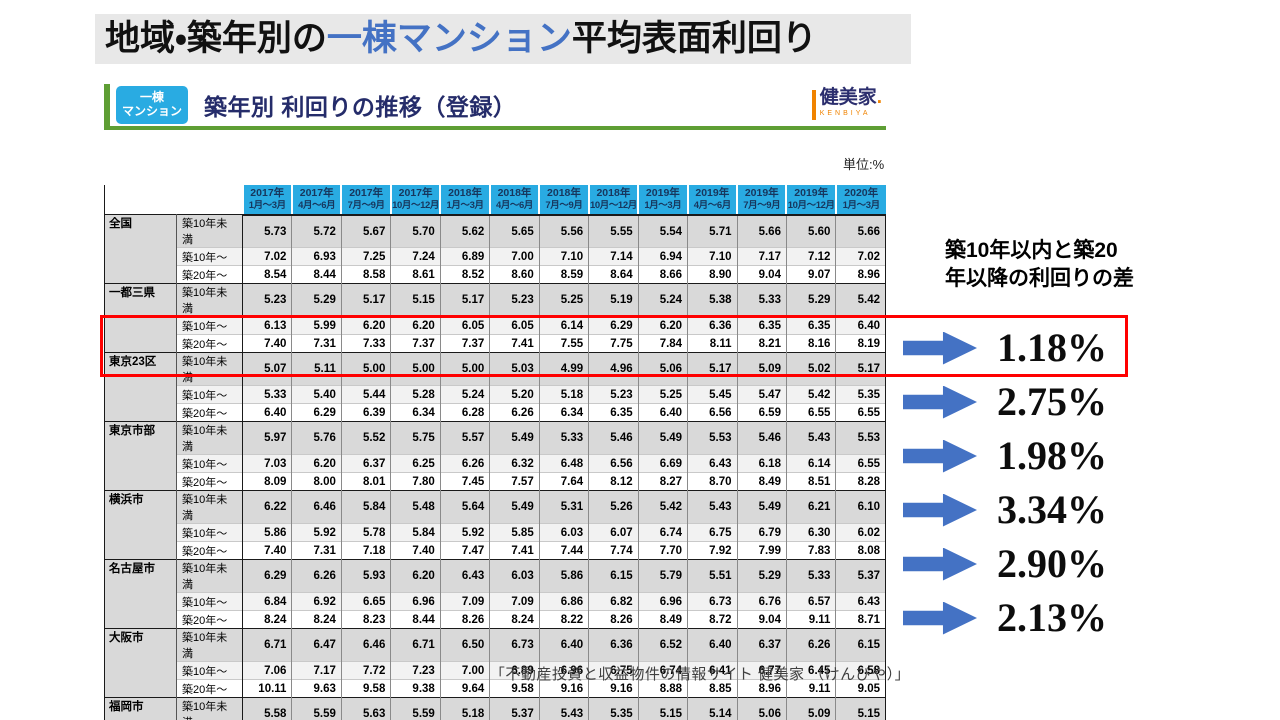  What do you see at coordinates (316, 481) in the screenshot?
I see `value-cell: 8.00` at bounding box center [316, 481].